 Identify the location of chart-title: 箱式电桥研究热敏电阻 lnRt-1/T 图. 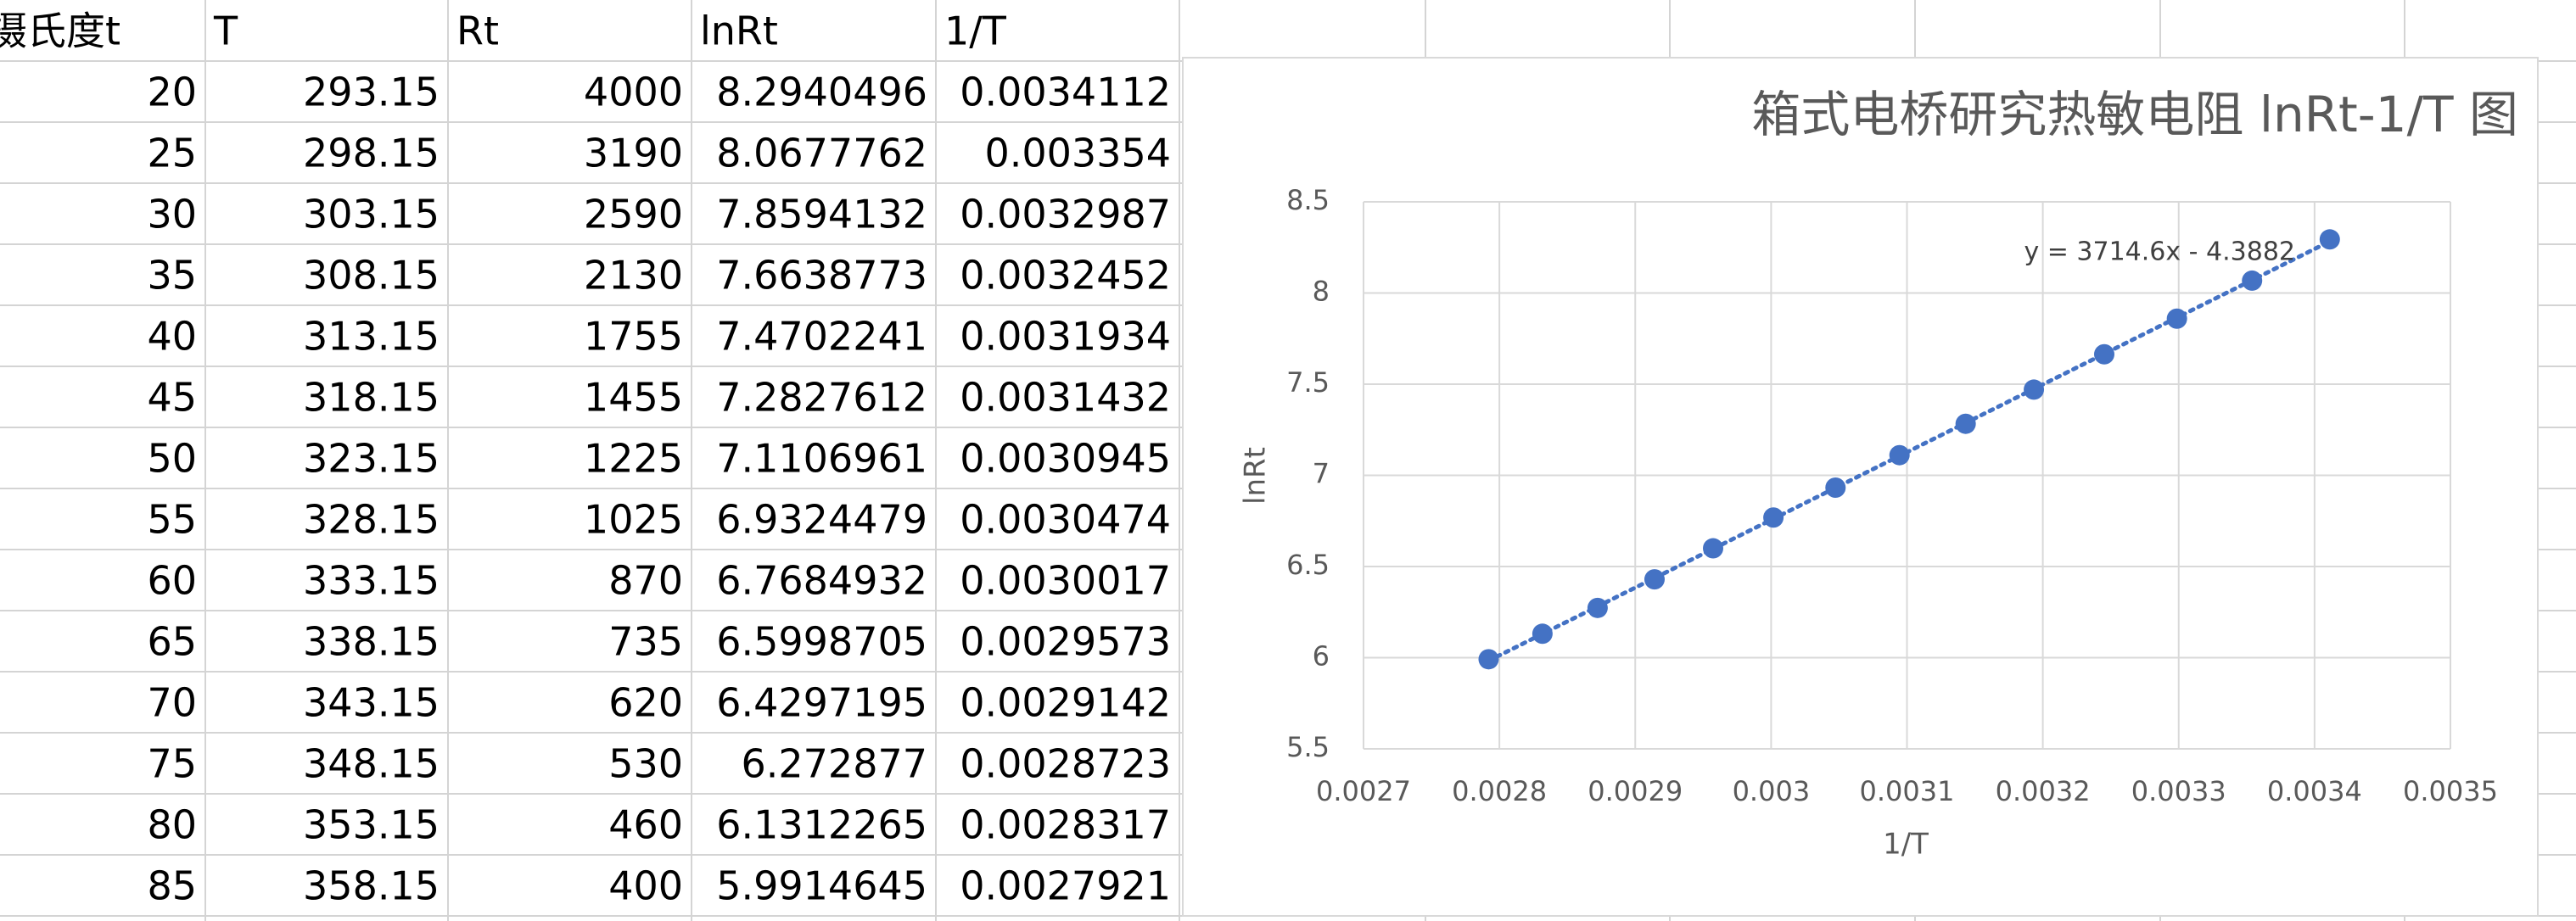
(2134, 115).